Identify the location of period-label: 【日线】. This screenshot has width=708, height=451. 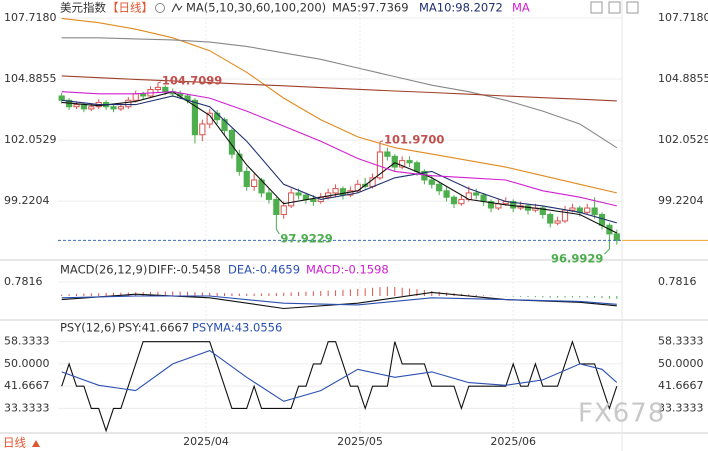
(130, 8).